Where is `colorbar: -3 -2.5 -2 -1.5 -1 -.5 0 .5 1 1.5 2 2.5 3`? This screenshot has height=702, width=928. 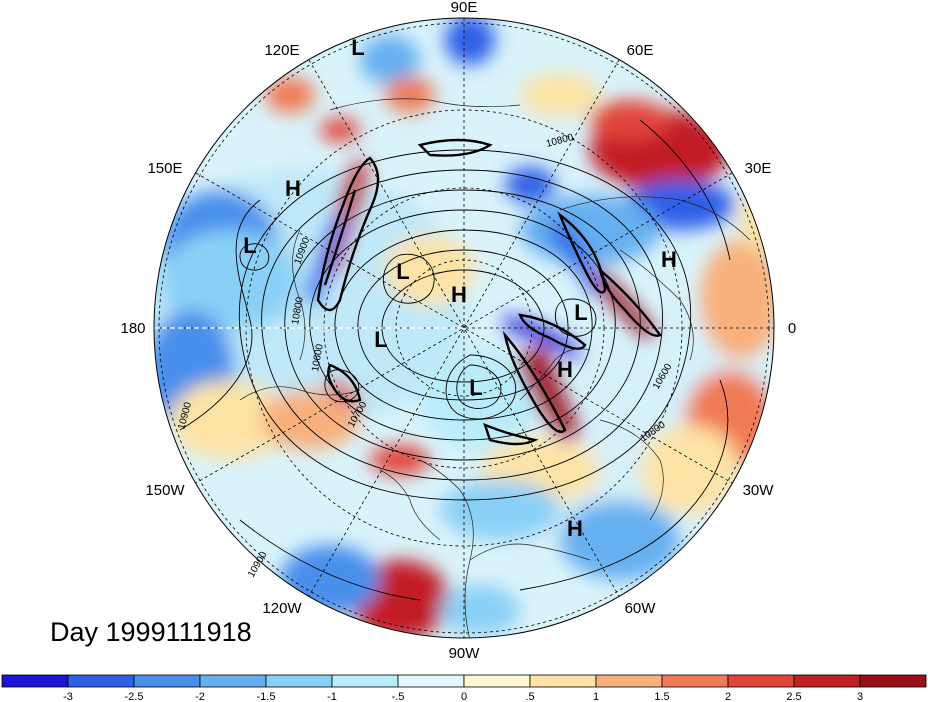
colorbar: -3 -2.5 -2 -1.5 -1 -.5 0 .5 1 1.5 2 2.5 3 is located at coordinates (464, 688).